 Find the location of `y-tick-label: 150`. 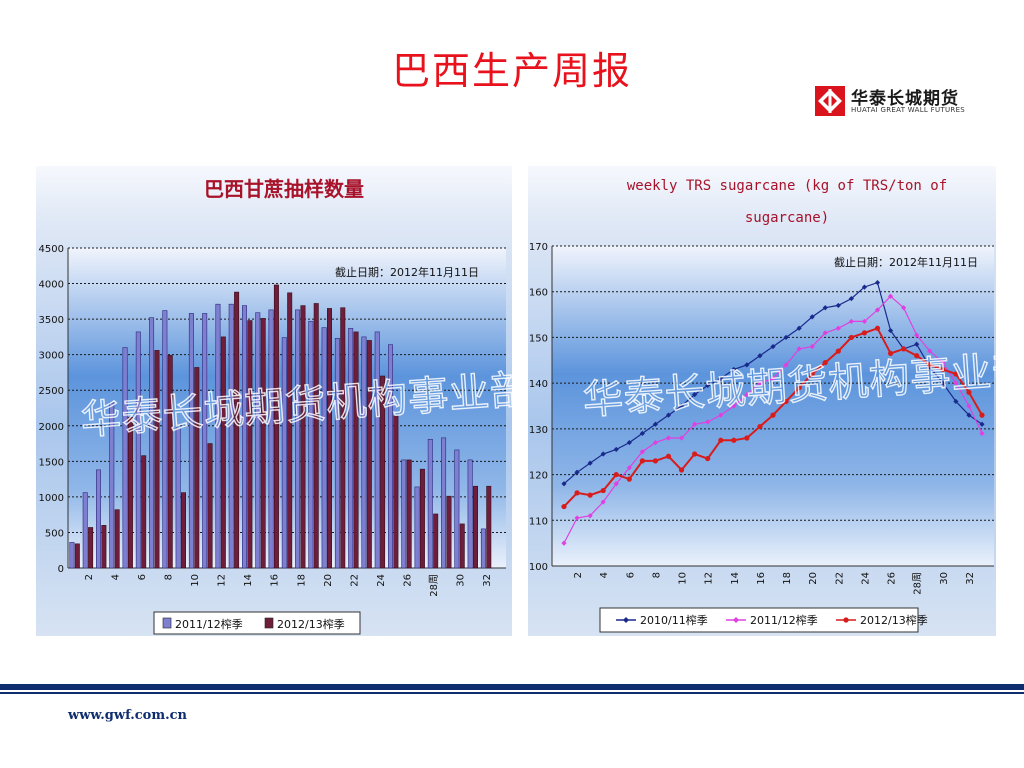

y-tick-label: 150 is located at coordinates (538, 338).